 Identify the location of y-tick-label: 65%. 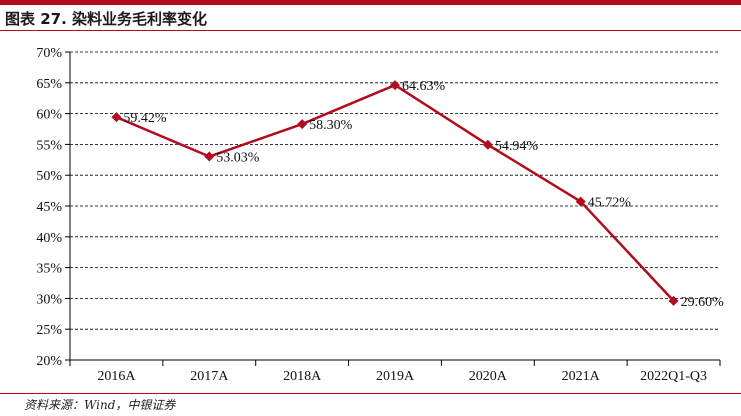
(49, 84).